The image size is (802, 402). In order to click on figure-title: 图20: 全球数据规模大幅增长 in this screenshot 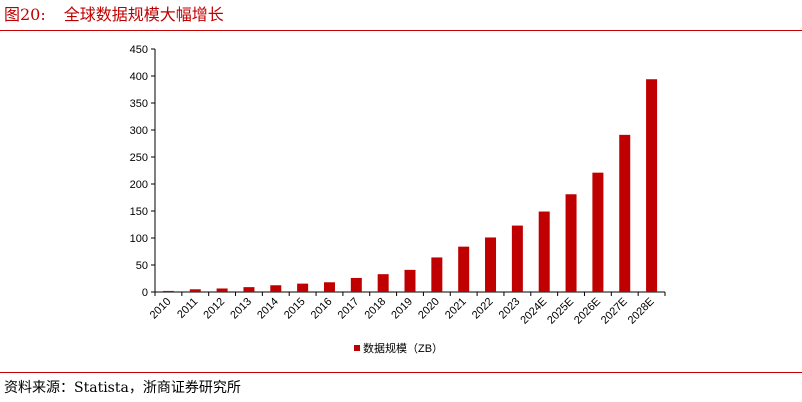, I will do `click(114, 15)`.